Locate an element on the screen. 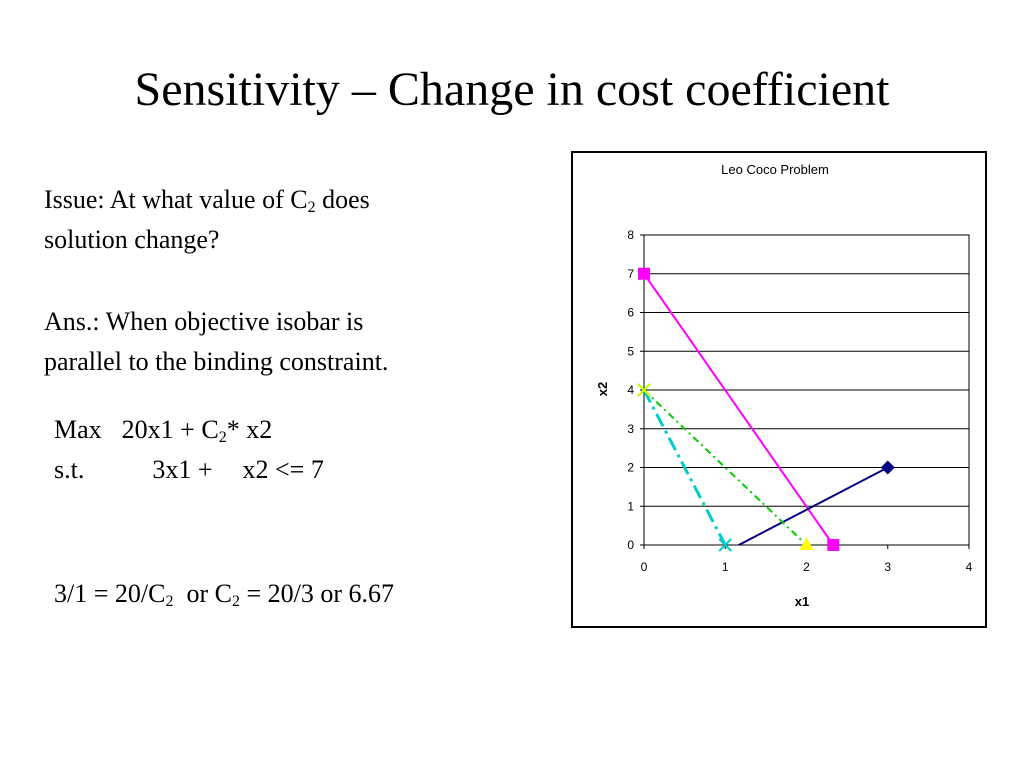 This screenshot has width=1024, height=768. y-tick-label-3: 3 is located at coordinates (630, 429).